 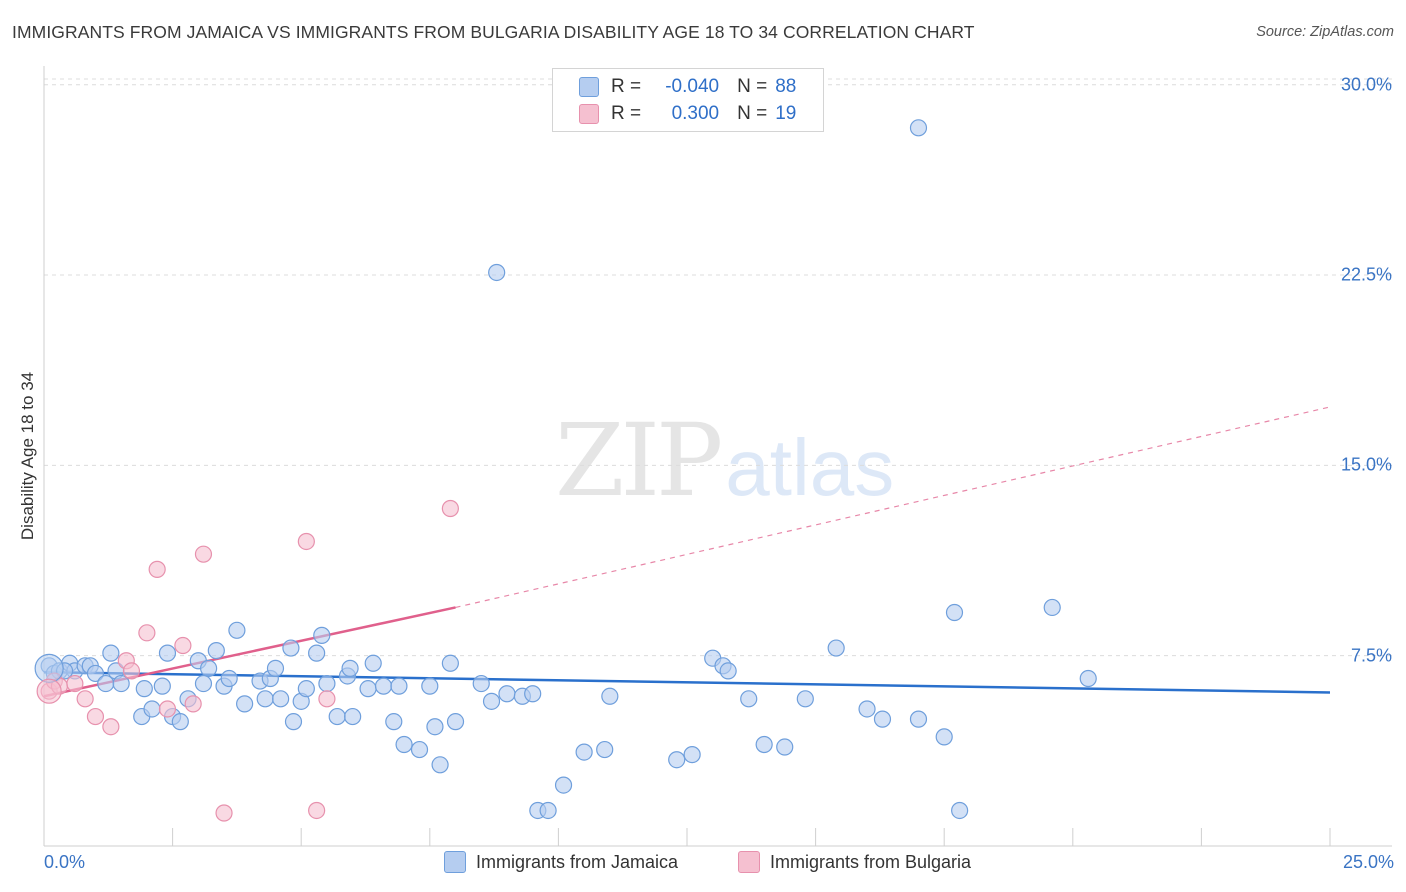 I want to click on y-tick-label: 15.0%, so click(x=1366, y=464).